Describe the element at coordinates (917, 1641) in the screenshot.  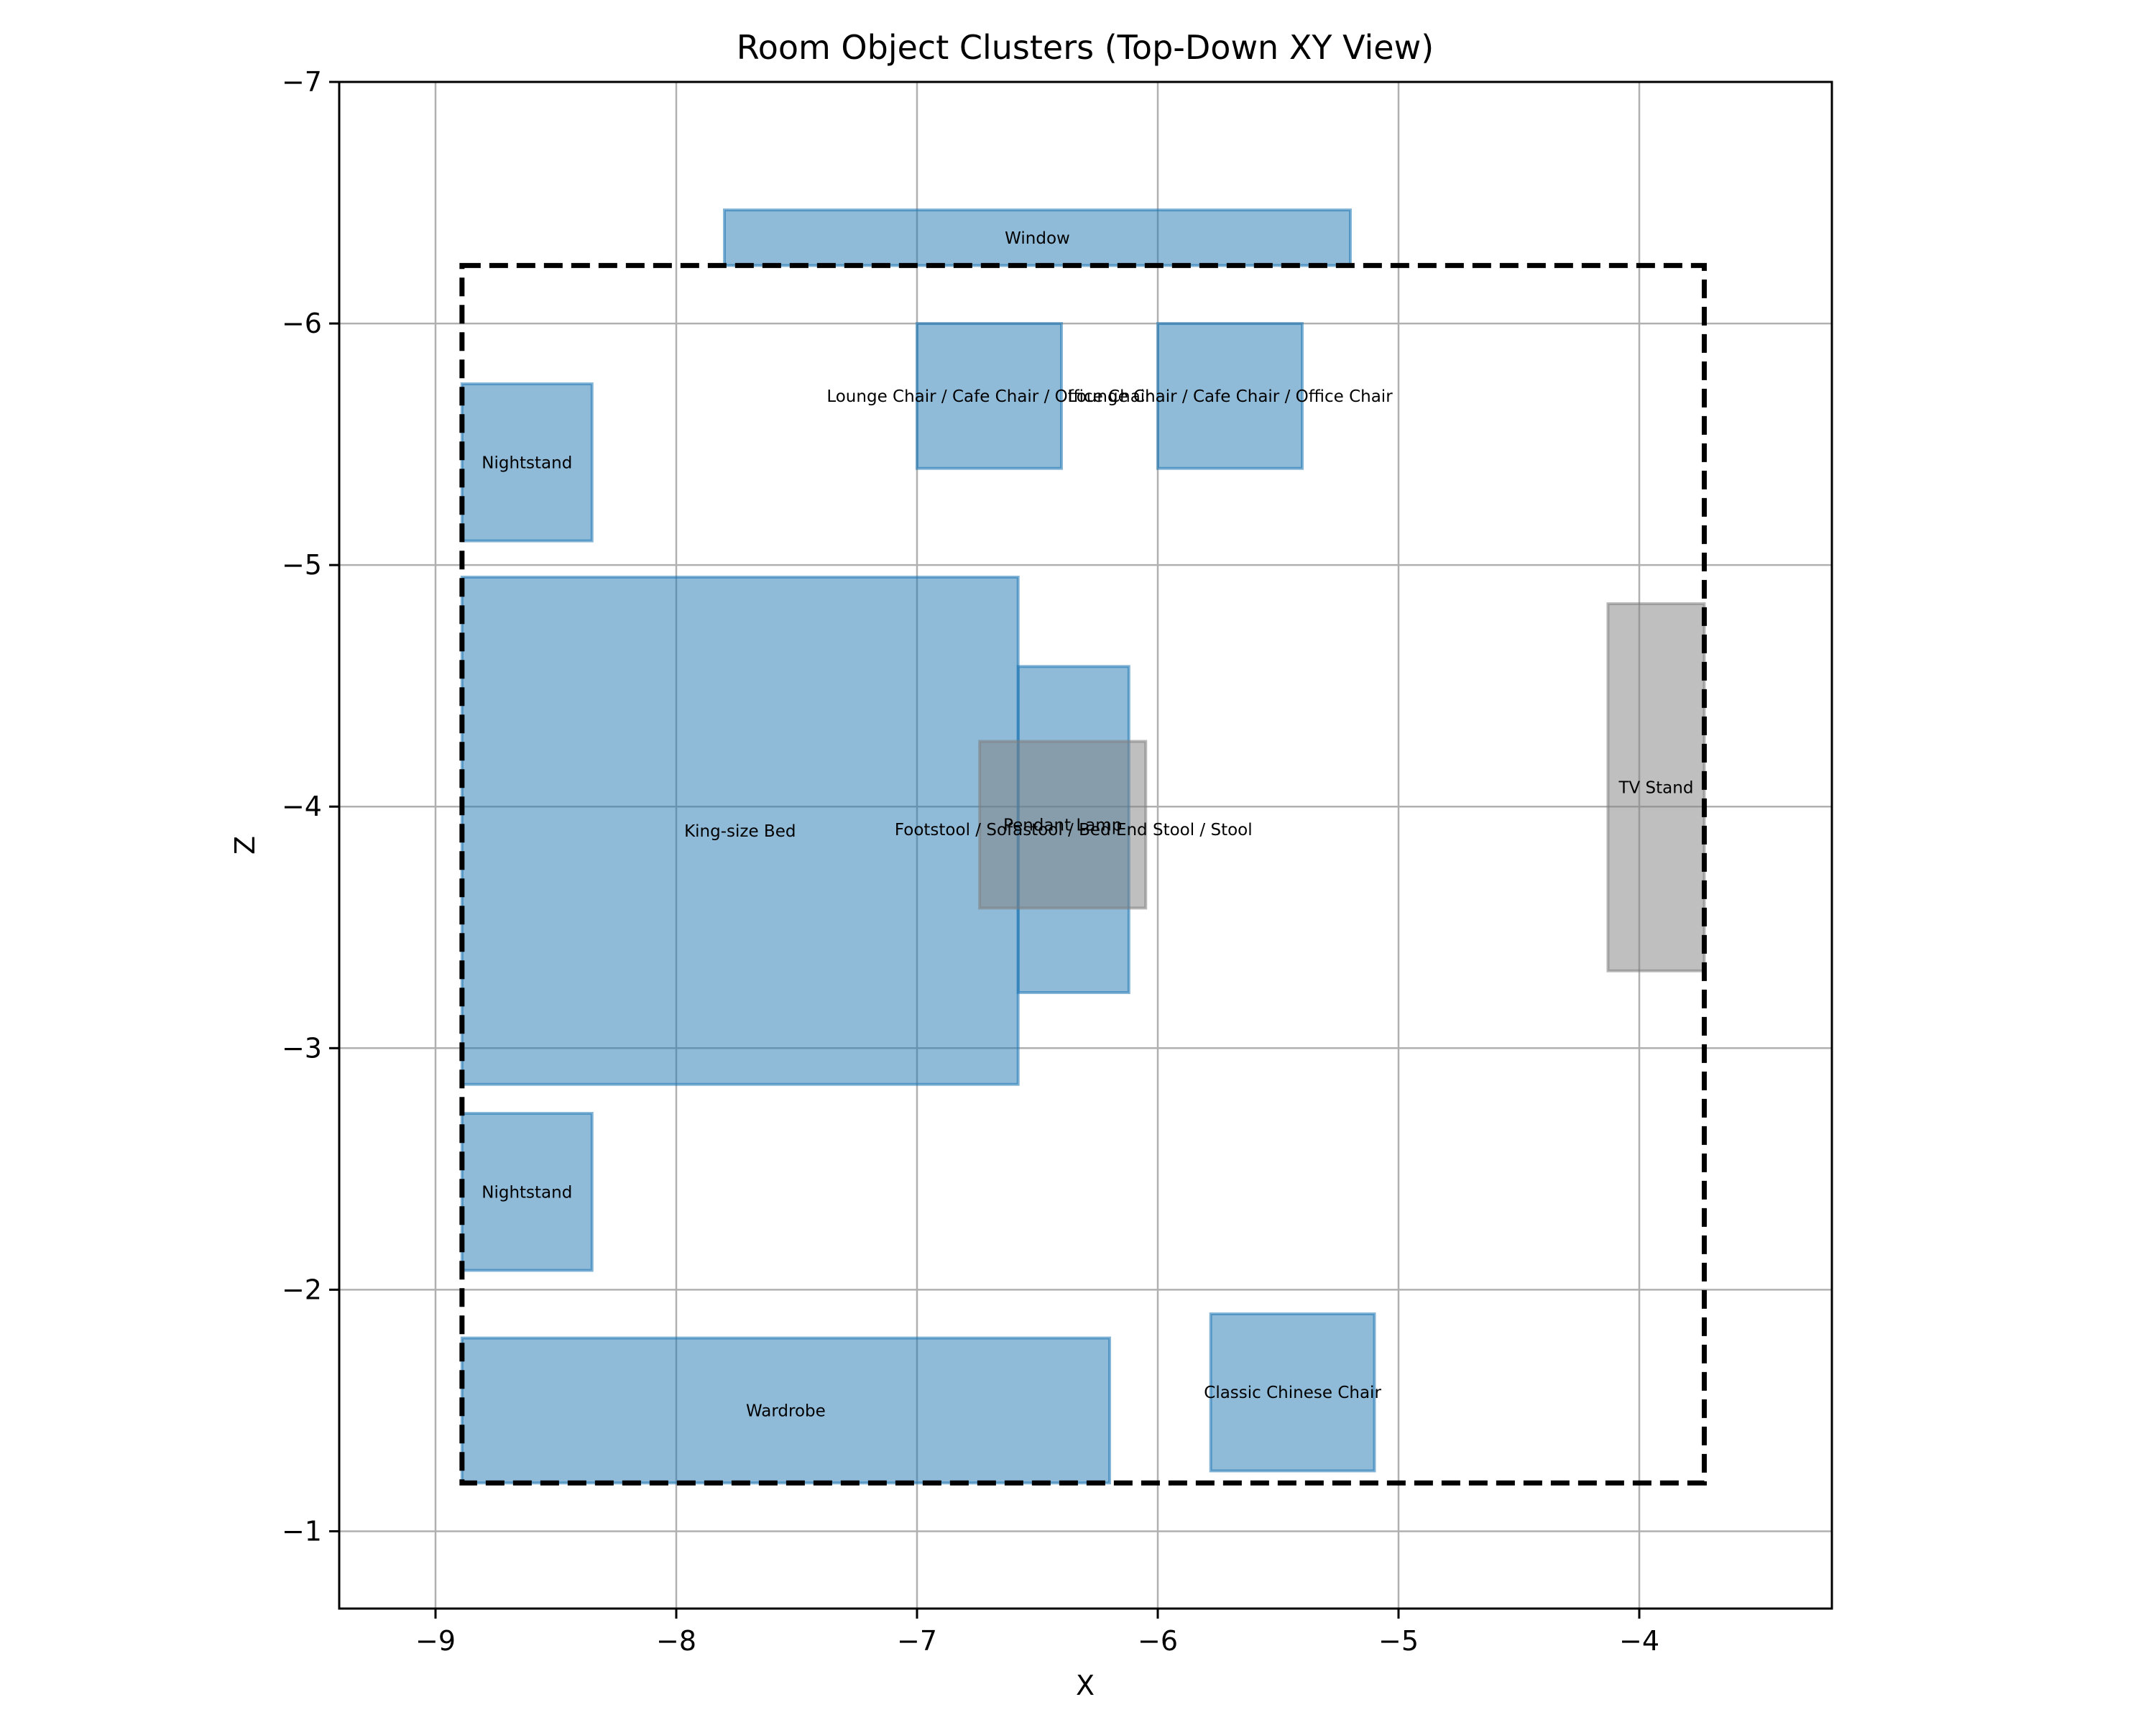
I see `x-tick-label: −7` at that location.